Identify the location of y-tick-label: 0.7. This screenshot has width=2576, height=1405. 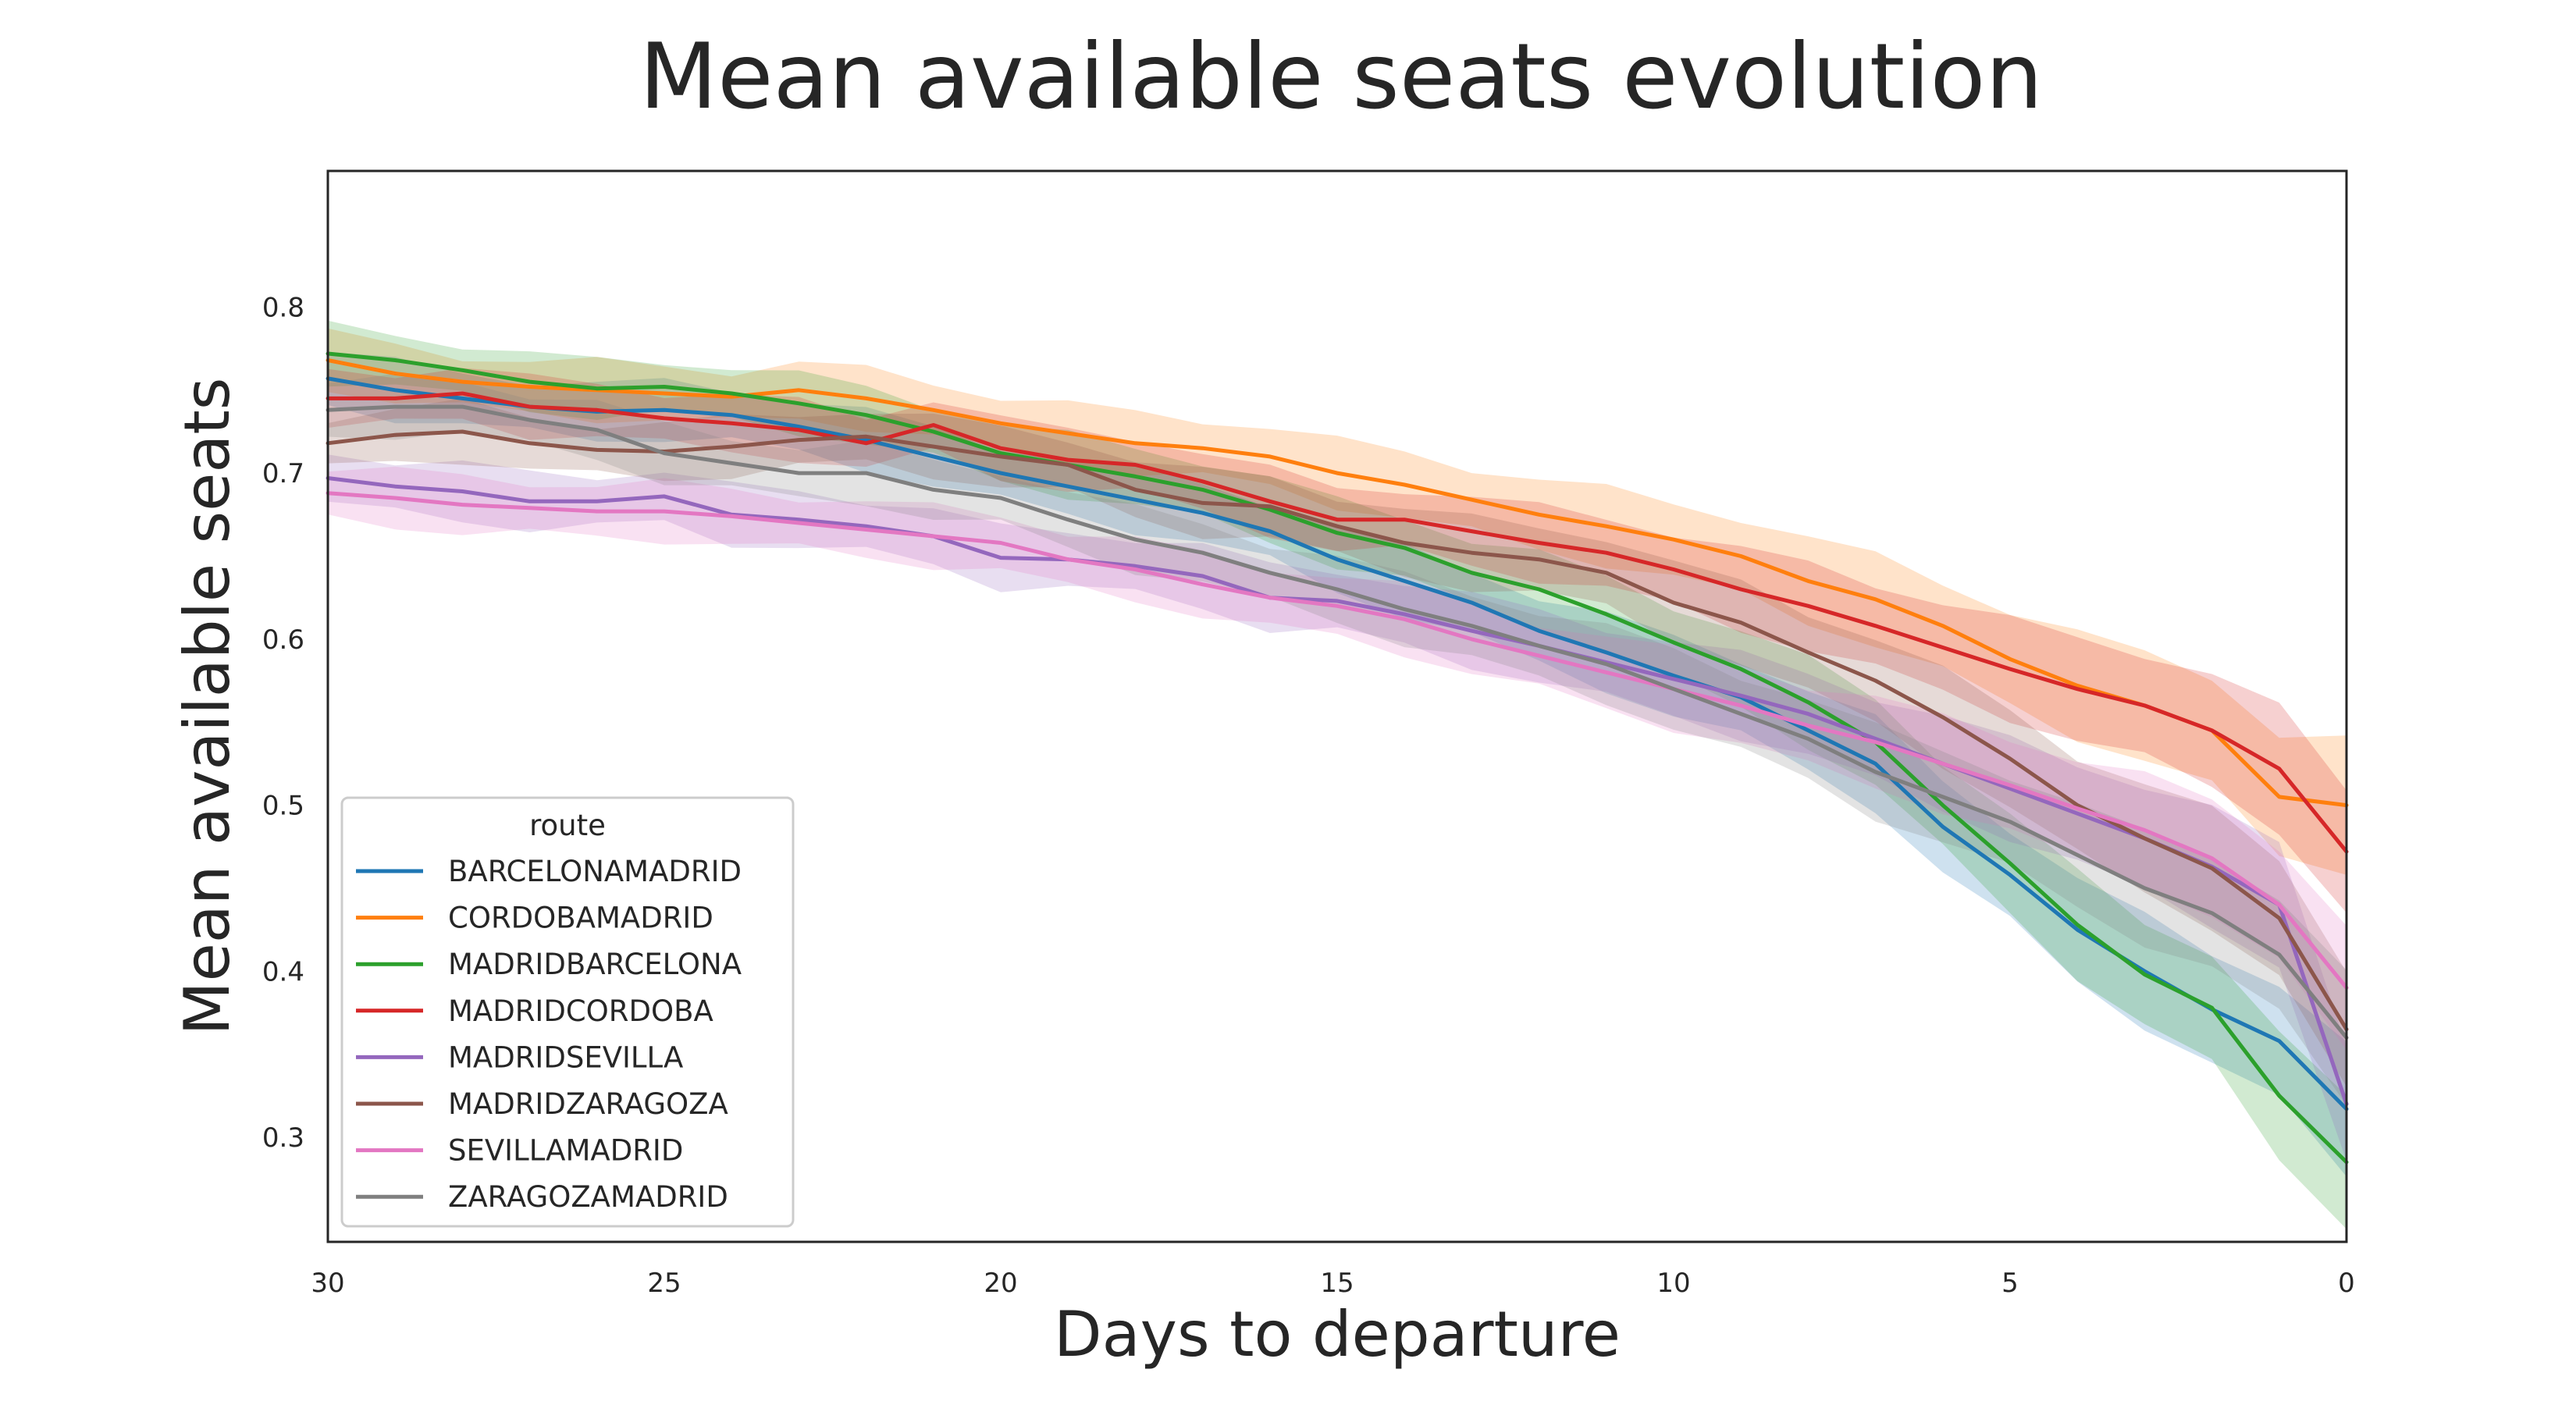
(283, 474).